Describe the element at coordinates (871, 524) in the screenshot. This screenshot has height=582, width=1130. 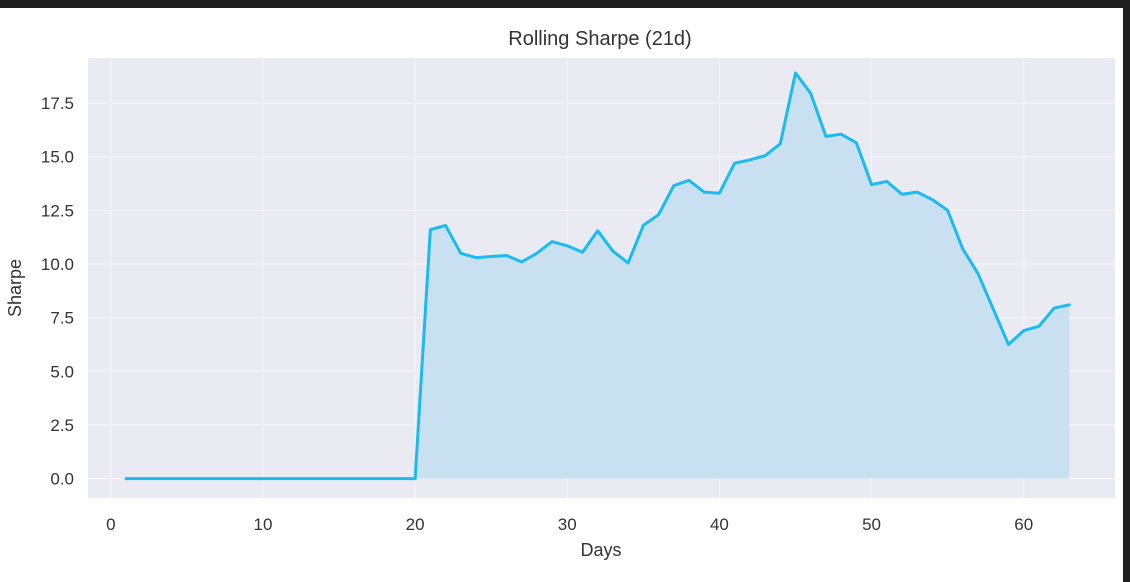
I see `x-tick-label: 50` at that location.